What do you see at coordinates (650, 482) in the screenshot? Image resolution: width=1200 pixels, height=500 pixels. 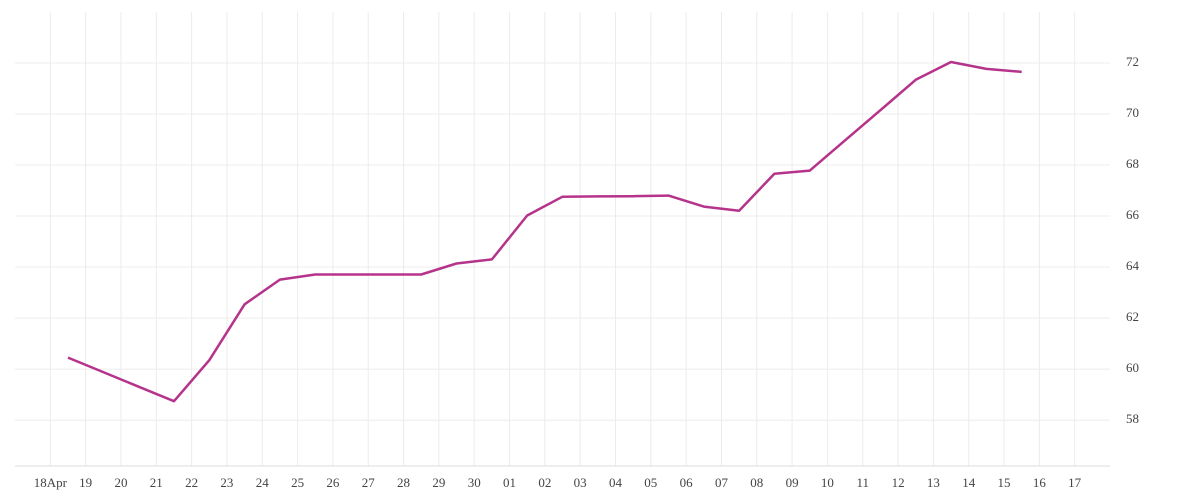 I see `x-tick-label: 05` at bounding box center [650, 482].